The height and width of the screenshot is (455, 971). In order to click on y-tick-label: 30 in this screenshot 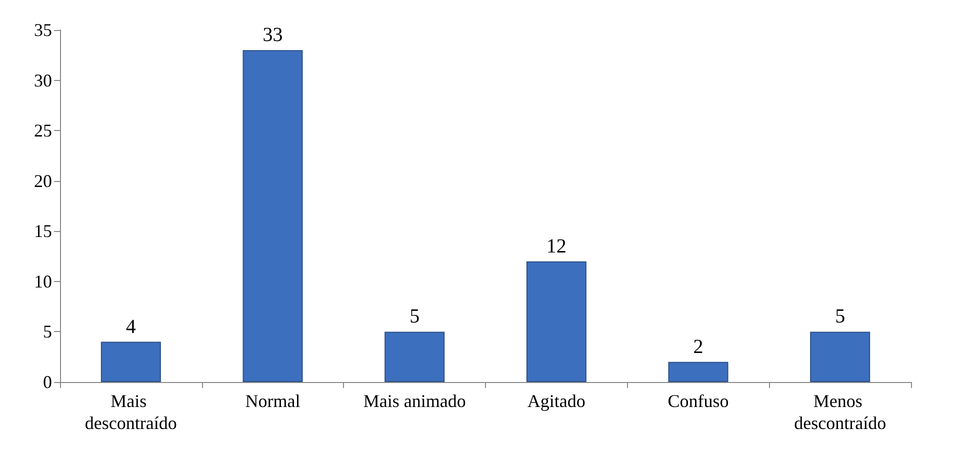, I will do `click(43, 80)`.